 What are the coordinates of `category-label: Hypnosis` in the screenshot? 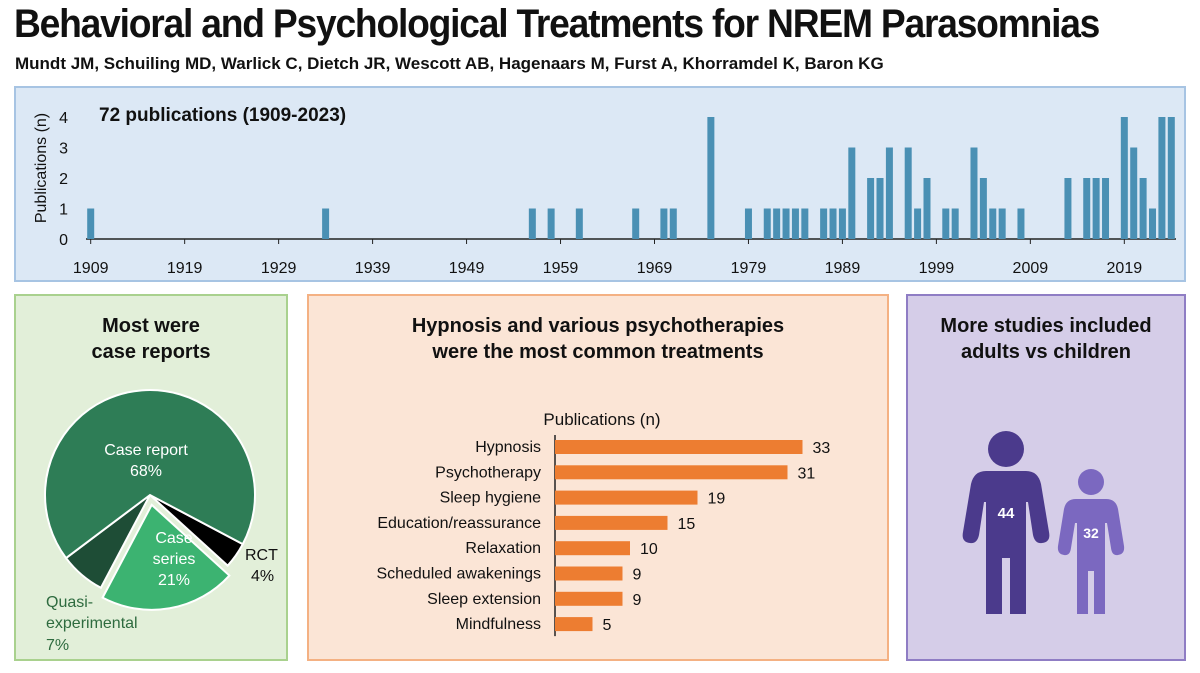 It's located at (508, 447).